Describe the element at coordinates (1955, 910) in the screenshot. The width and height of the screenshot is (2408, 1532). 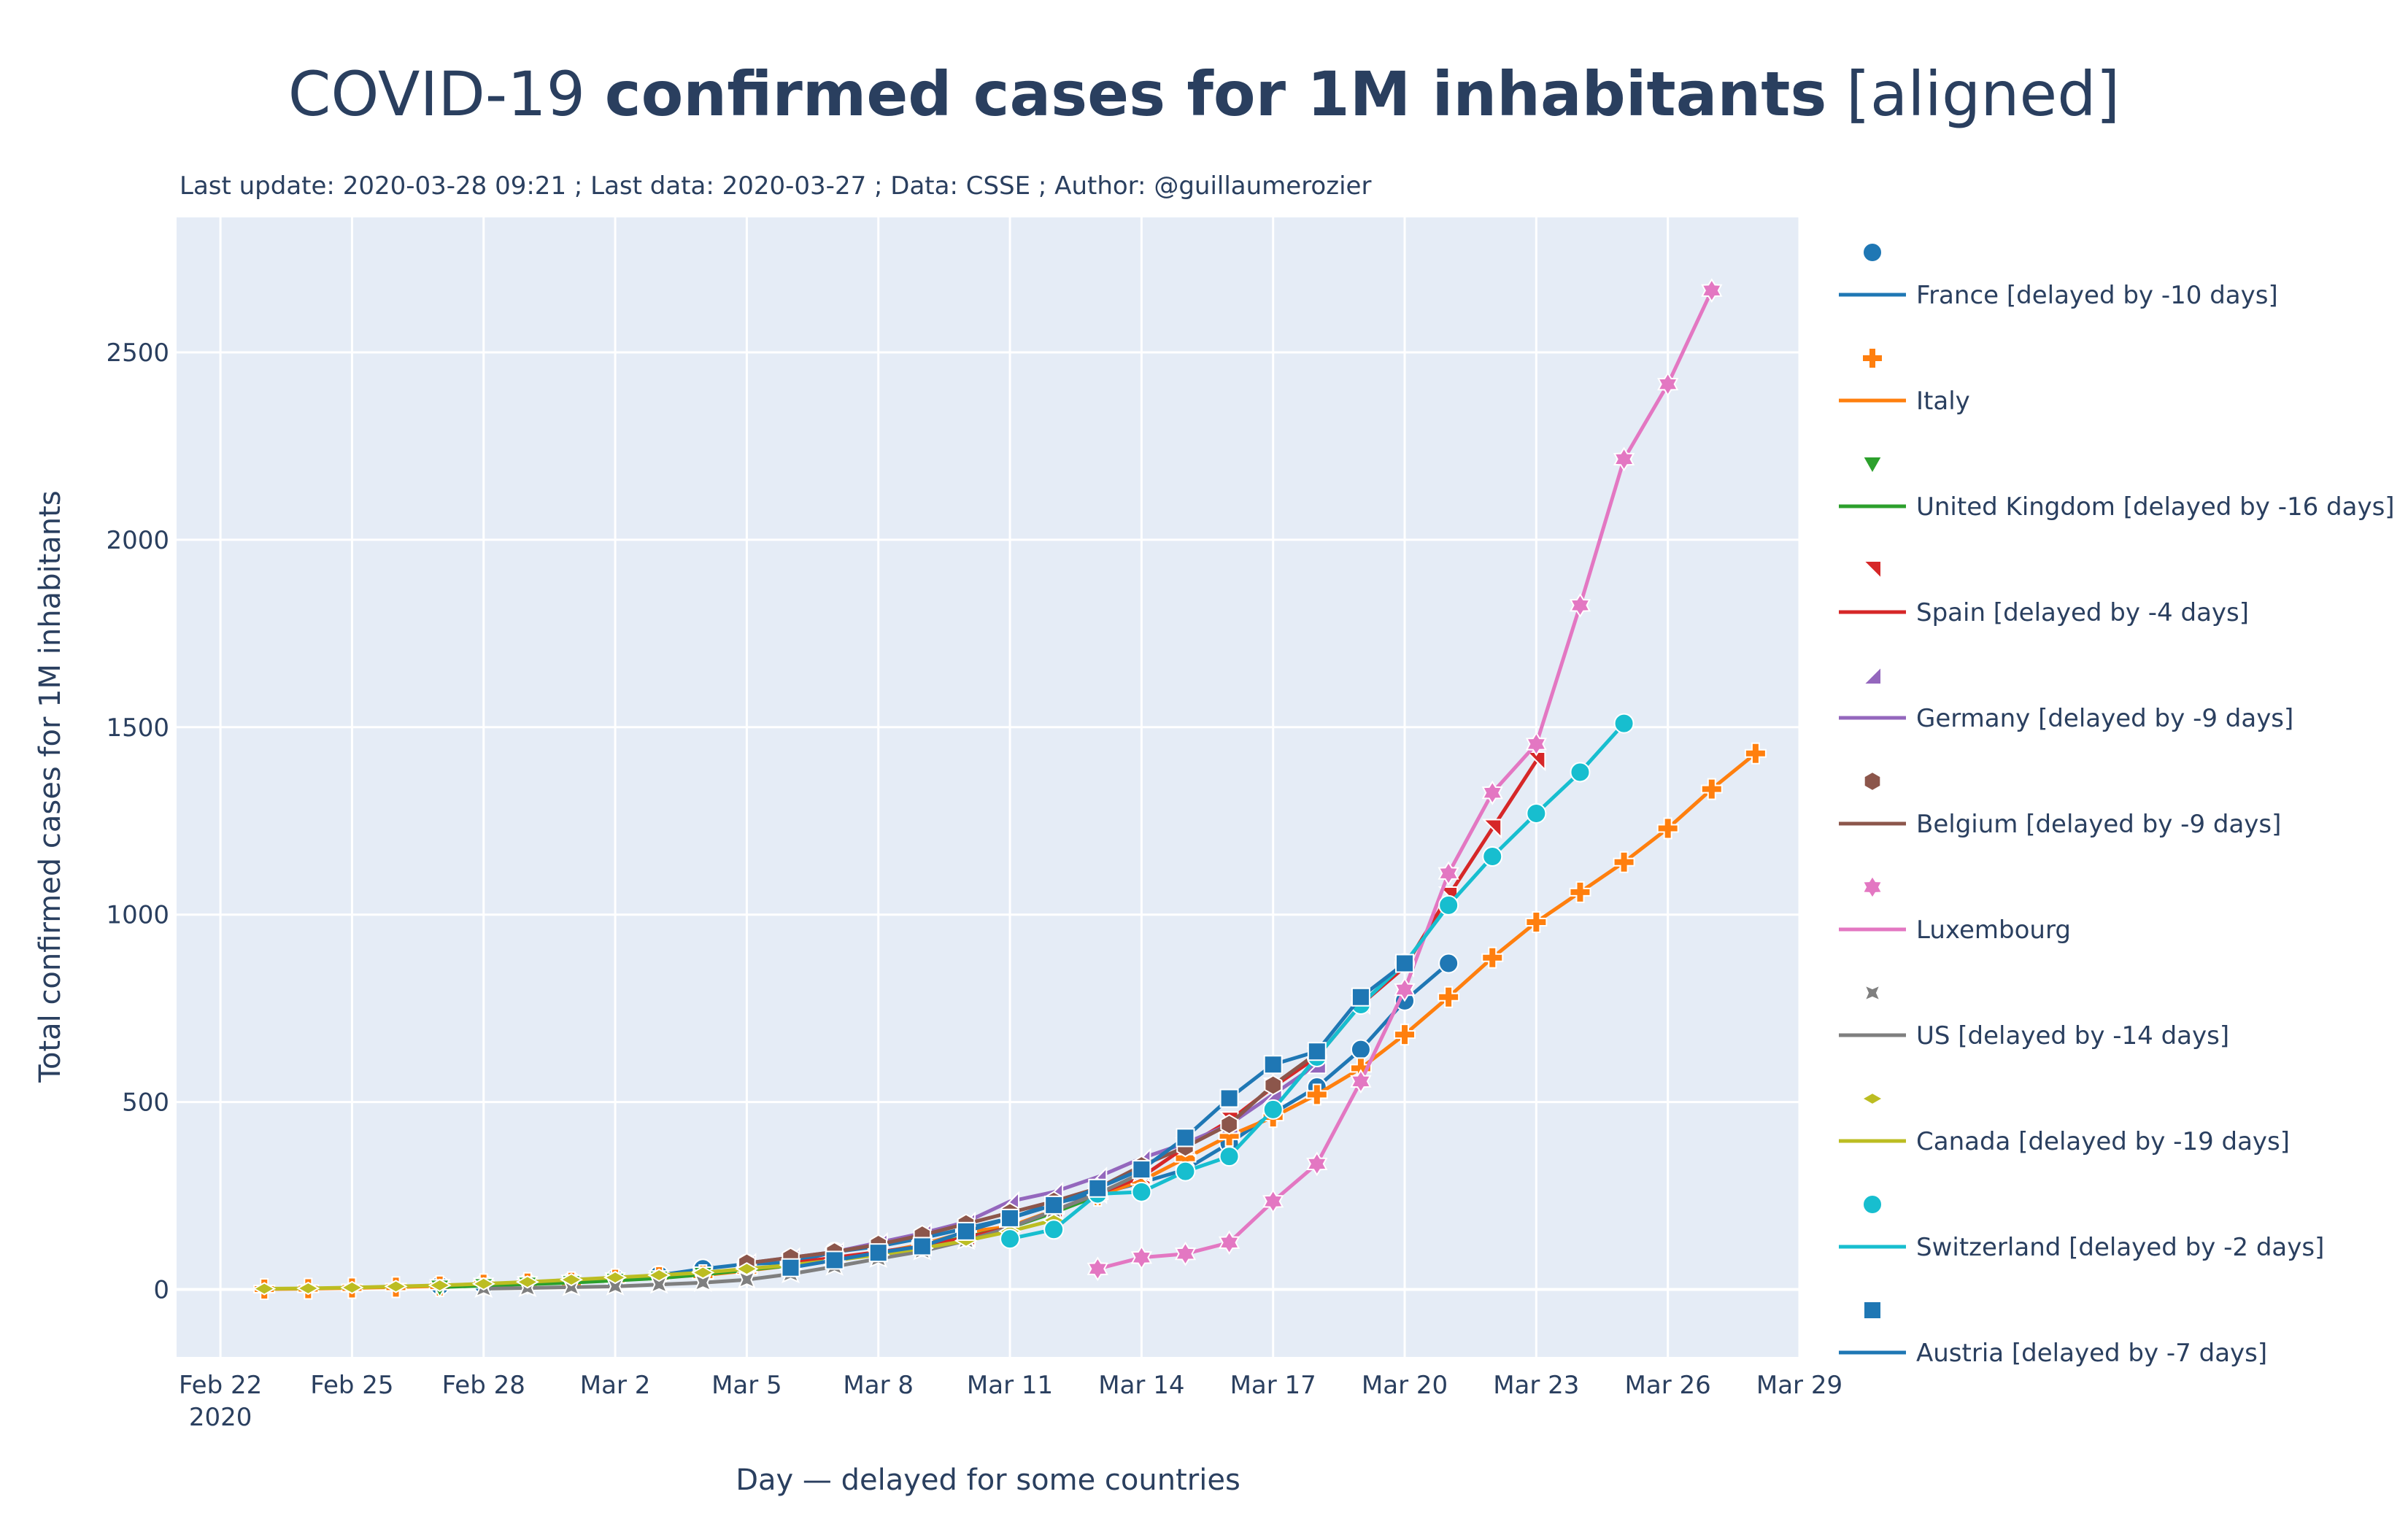
I see `legend-item: Luxembourg` at that location.